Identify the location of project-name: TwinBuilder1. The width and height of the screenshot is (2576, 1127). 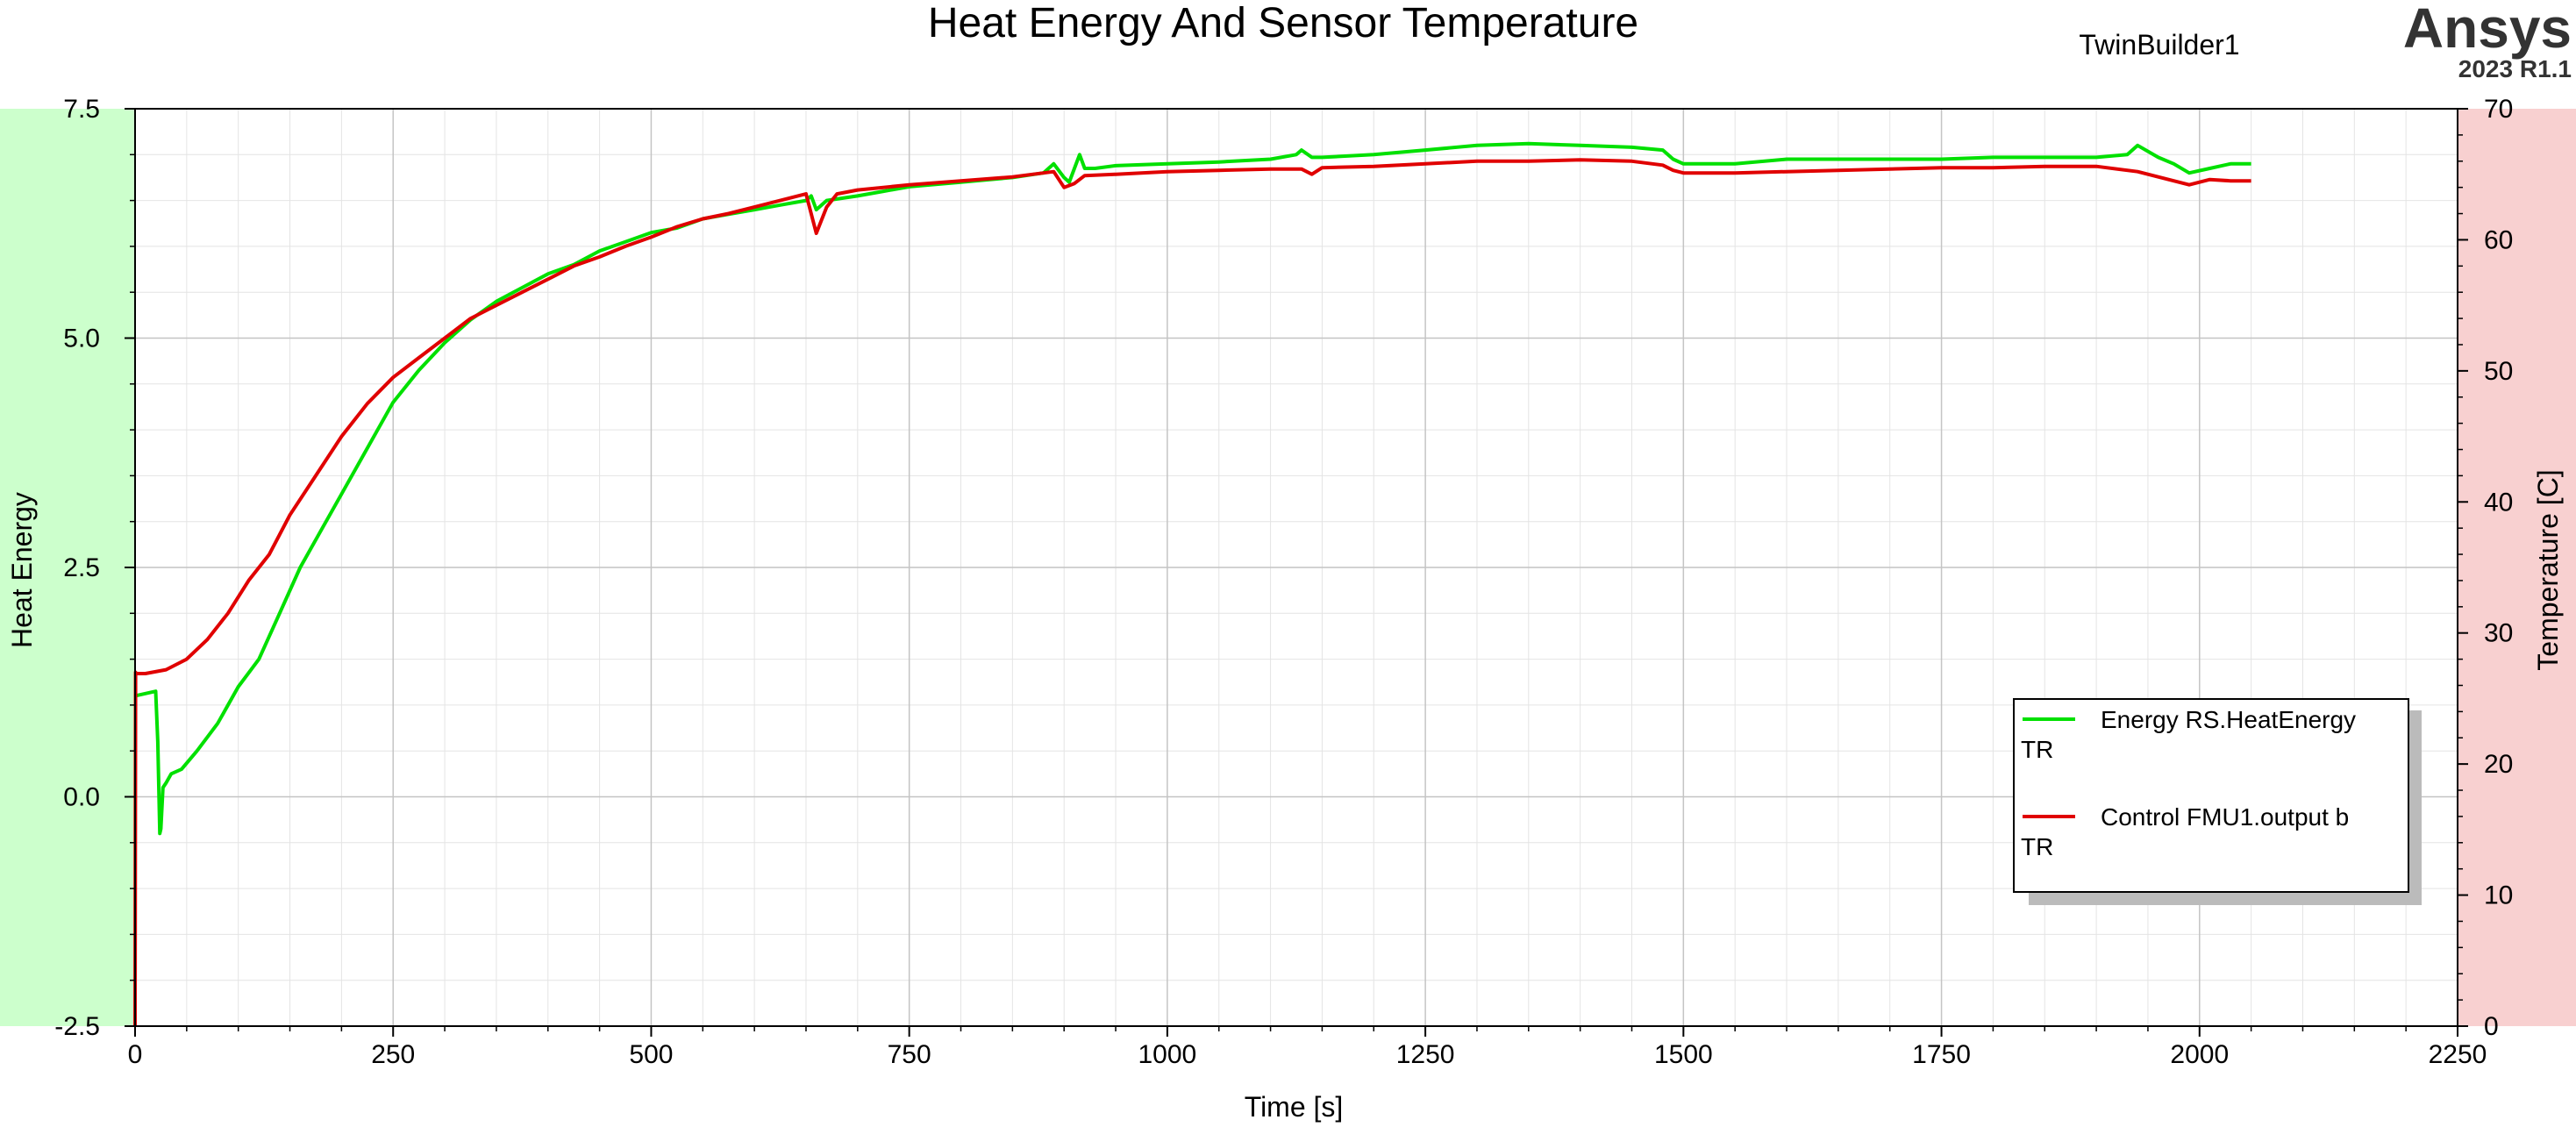
(2159, 45).